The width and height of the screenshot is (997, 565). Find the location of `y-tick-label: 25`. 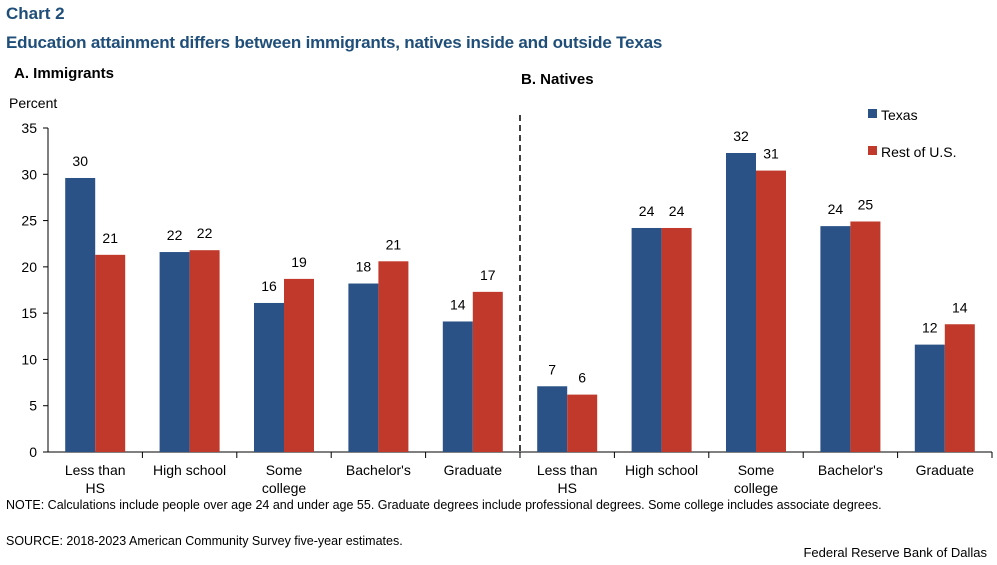

y-tick-label: 25 is located at coordinates (29, 221).